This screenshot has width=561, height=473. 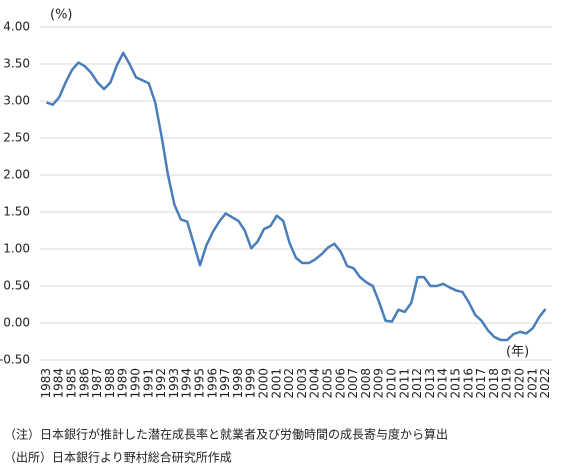 I want to click on x-unit-label: (年), so click(x=517, y=352).